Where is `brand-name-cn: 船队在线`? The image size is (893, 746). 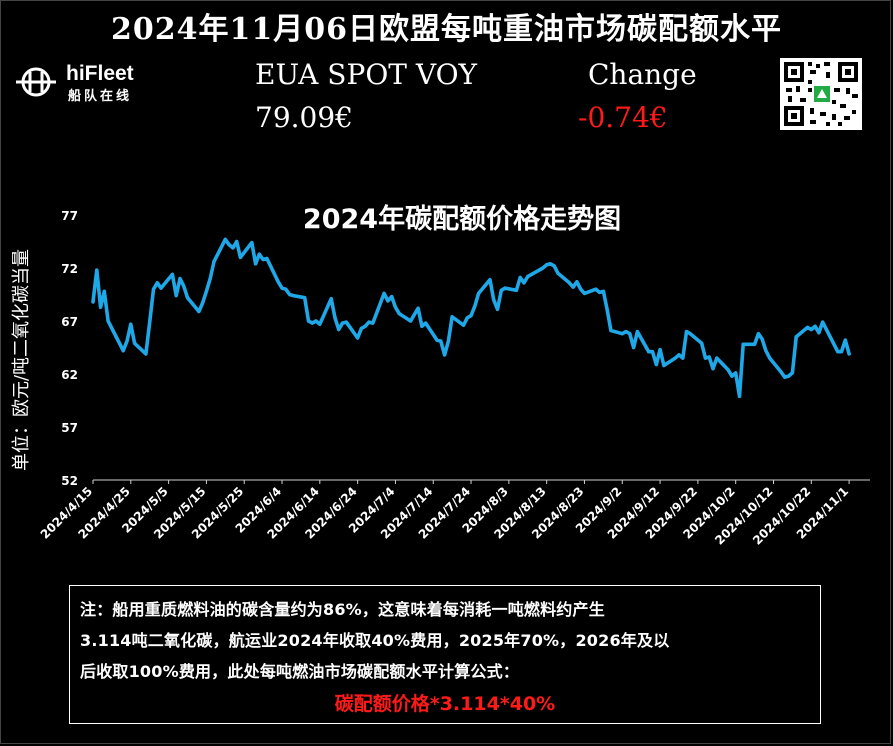
brand-name-cn: 船队在线 is located at coordinates (100, 96).